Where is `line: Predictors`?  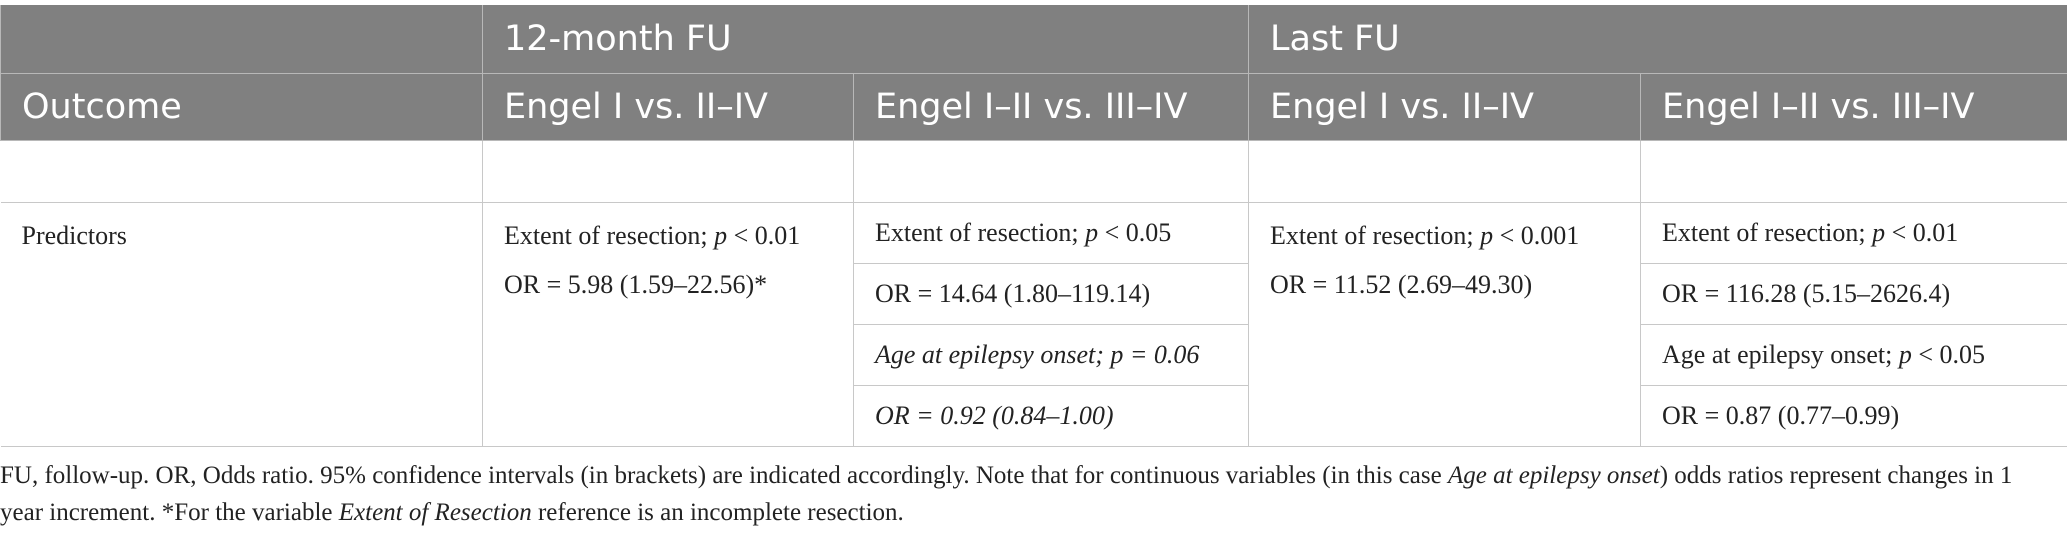 line: Predictors is located at coordinates (74, 235).